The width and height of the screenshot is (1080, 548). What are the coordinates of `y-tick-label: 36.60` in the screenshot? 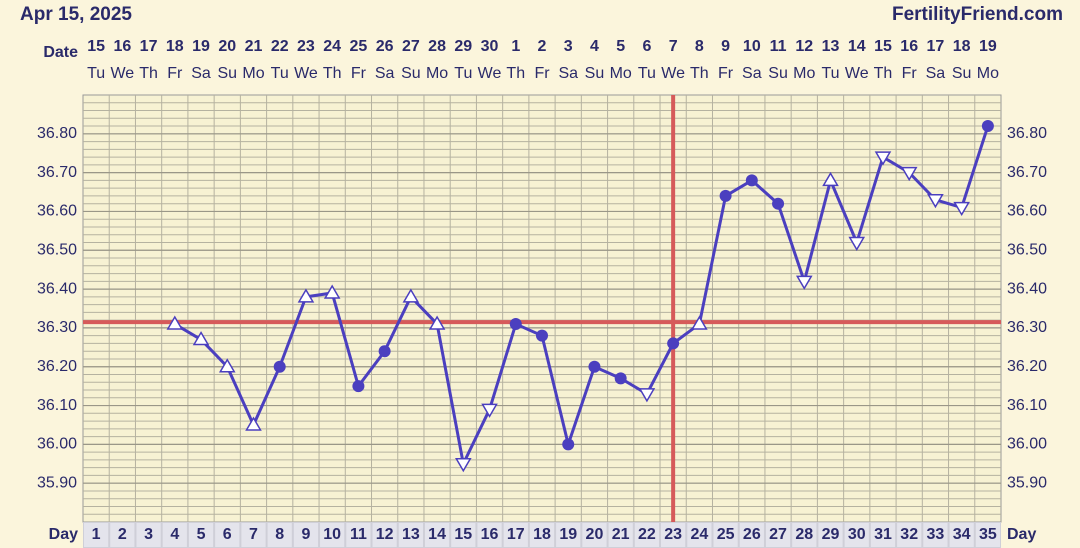 It's located at (57, 211).